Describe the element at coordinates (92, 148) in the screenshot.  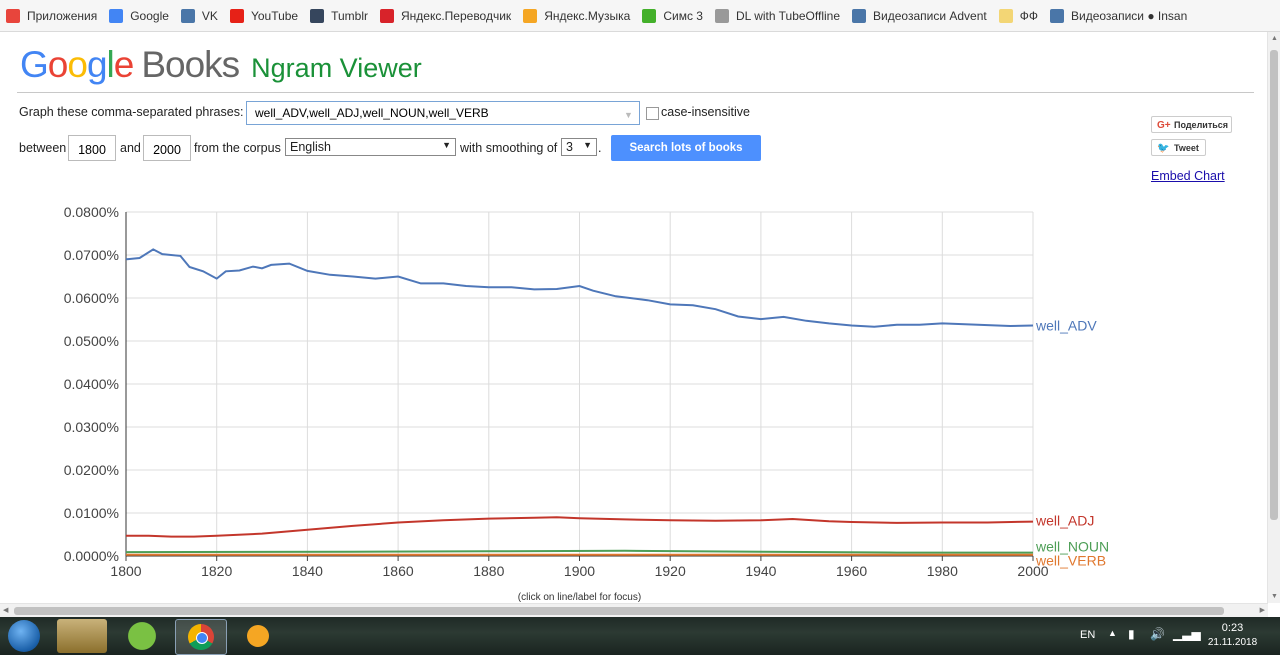
I see `start-year-input` at that location.